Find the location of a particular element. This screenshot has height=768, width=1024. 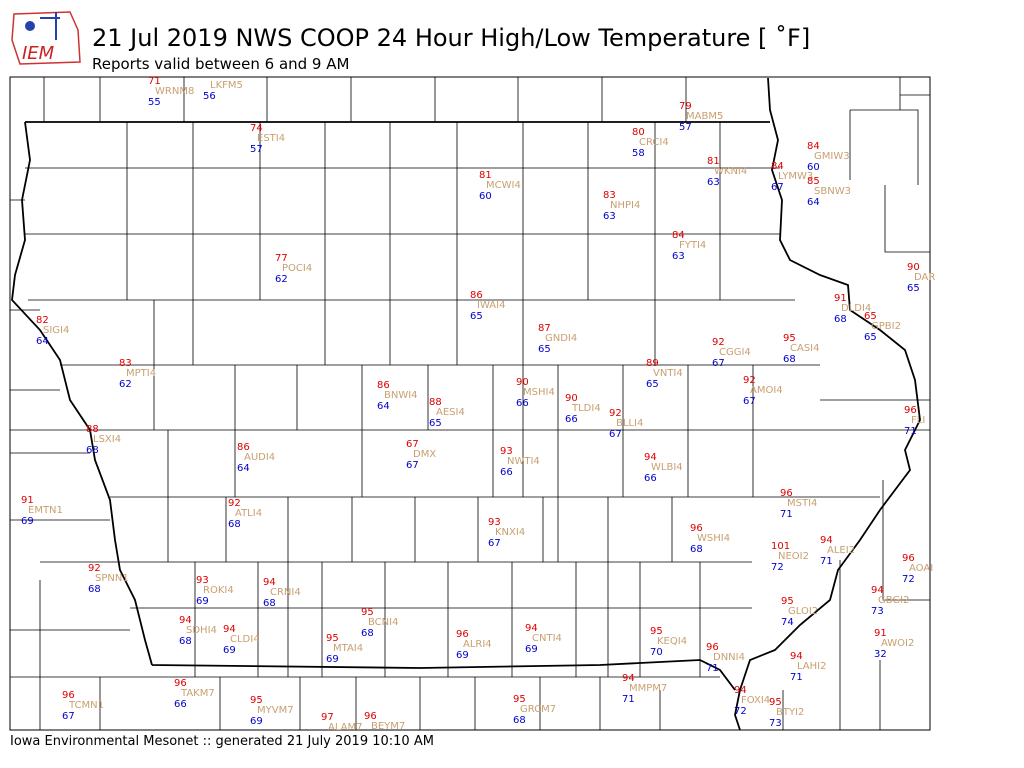

station-low: 62 is located at coordinates (125, 384).